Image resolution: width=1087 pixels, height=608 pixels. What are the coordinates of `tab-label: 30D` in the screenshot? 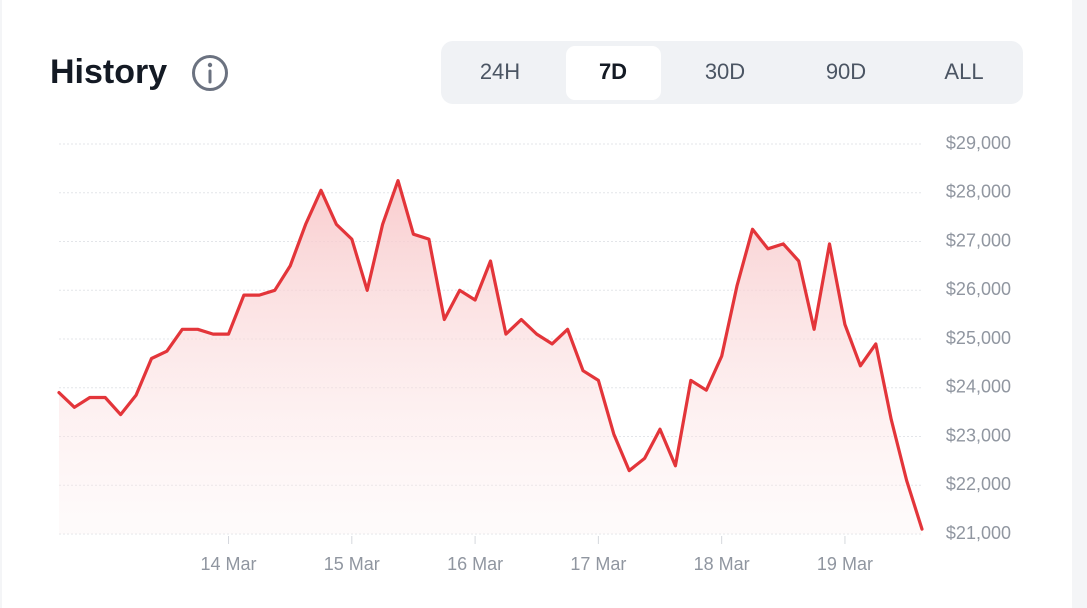 It's located at (725, 71).